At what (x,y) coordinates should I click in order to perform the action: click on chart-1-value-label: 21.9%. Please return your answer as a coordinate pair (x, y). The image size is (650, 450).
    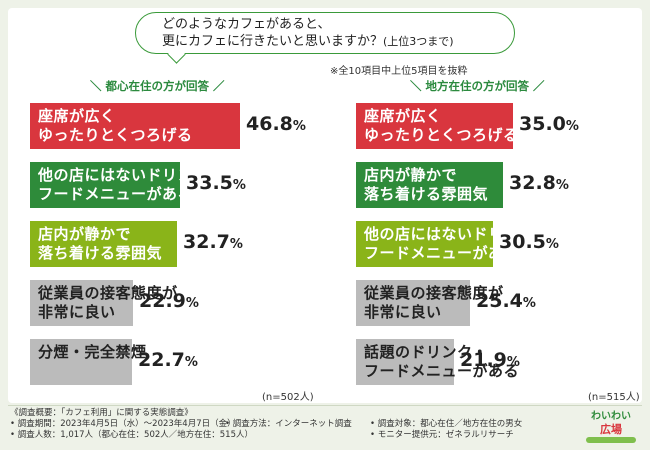
    Looking at the image, I should click on (490, 360).